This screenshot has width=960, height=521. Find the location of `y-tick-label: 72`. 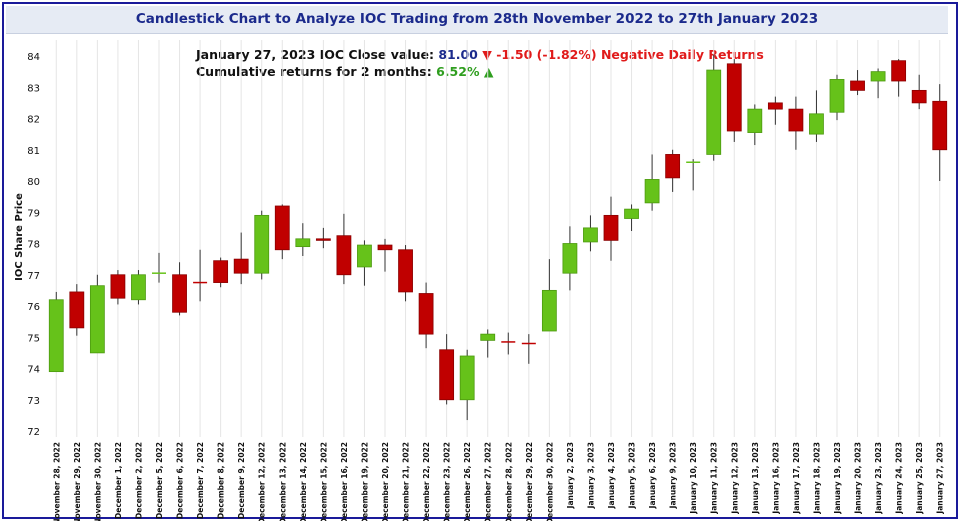

y-tick-label: 72 is located at coordinates (33, 432).